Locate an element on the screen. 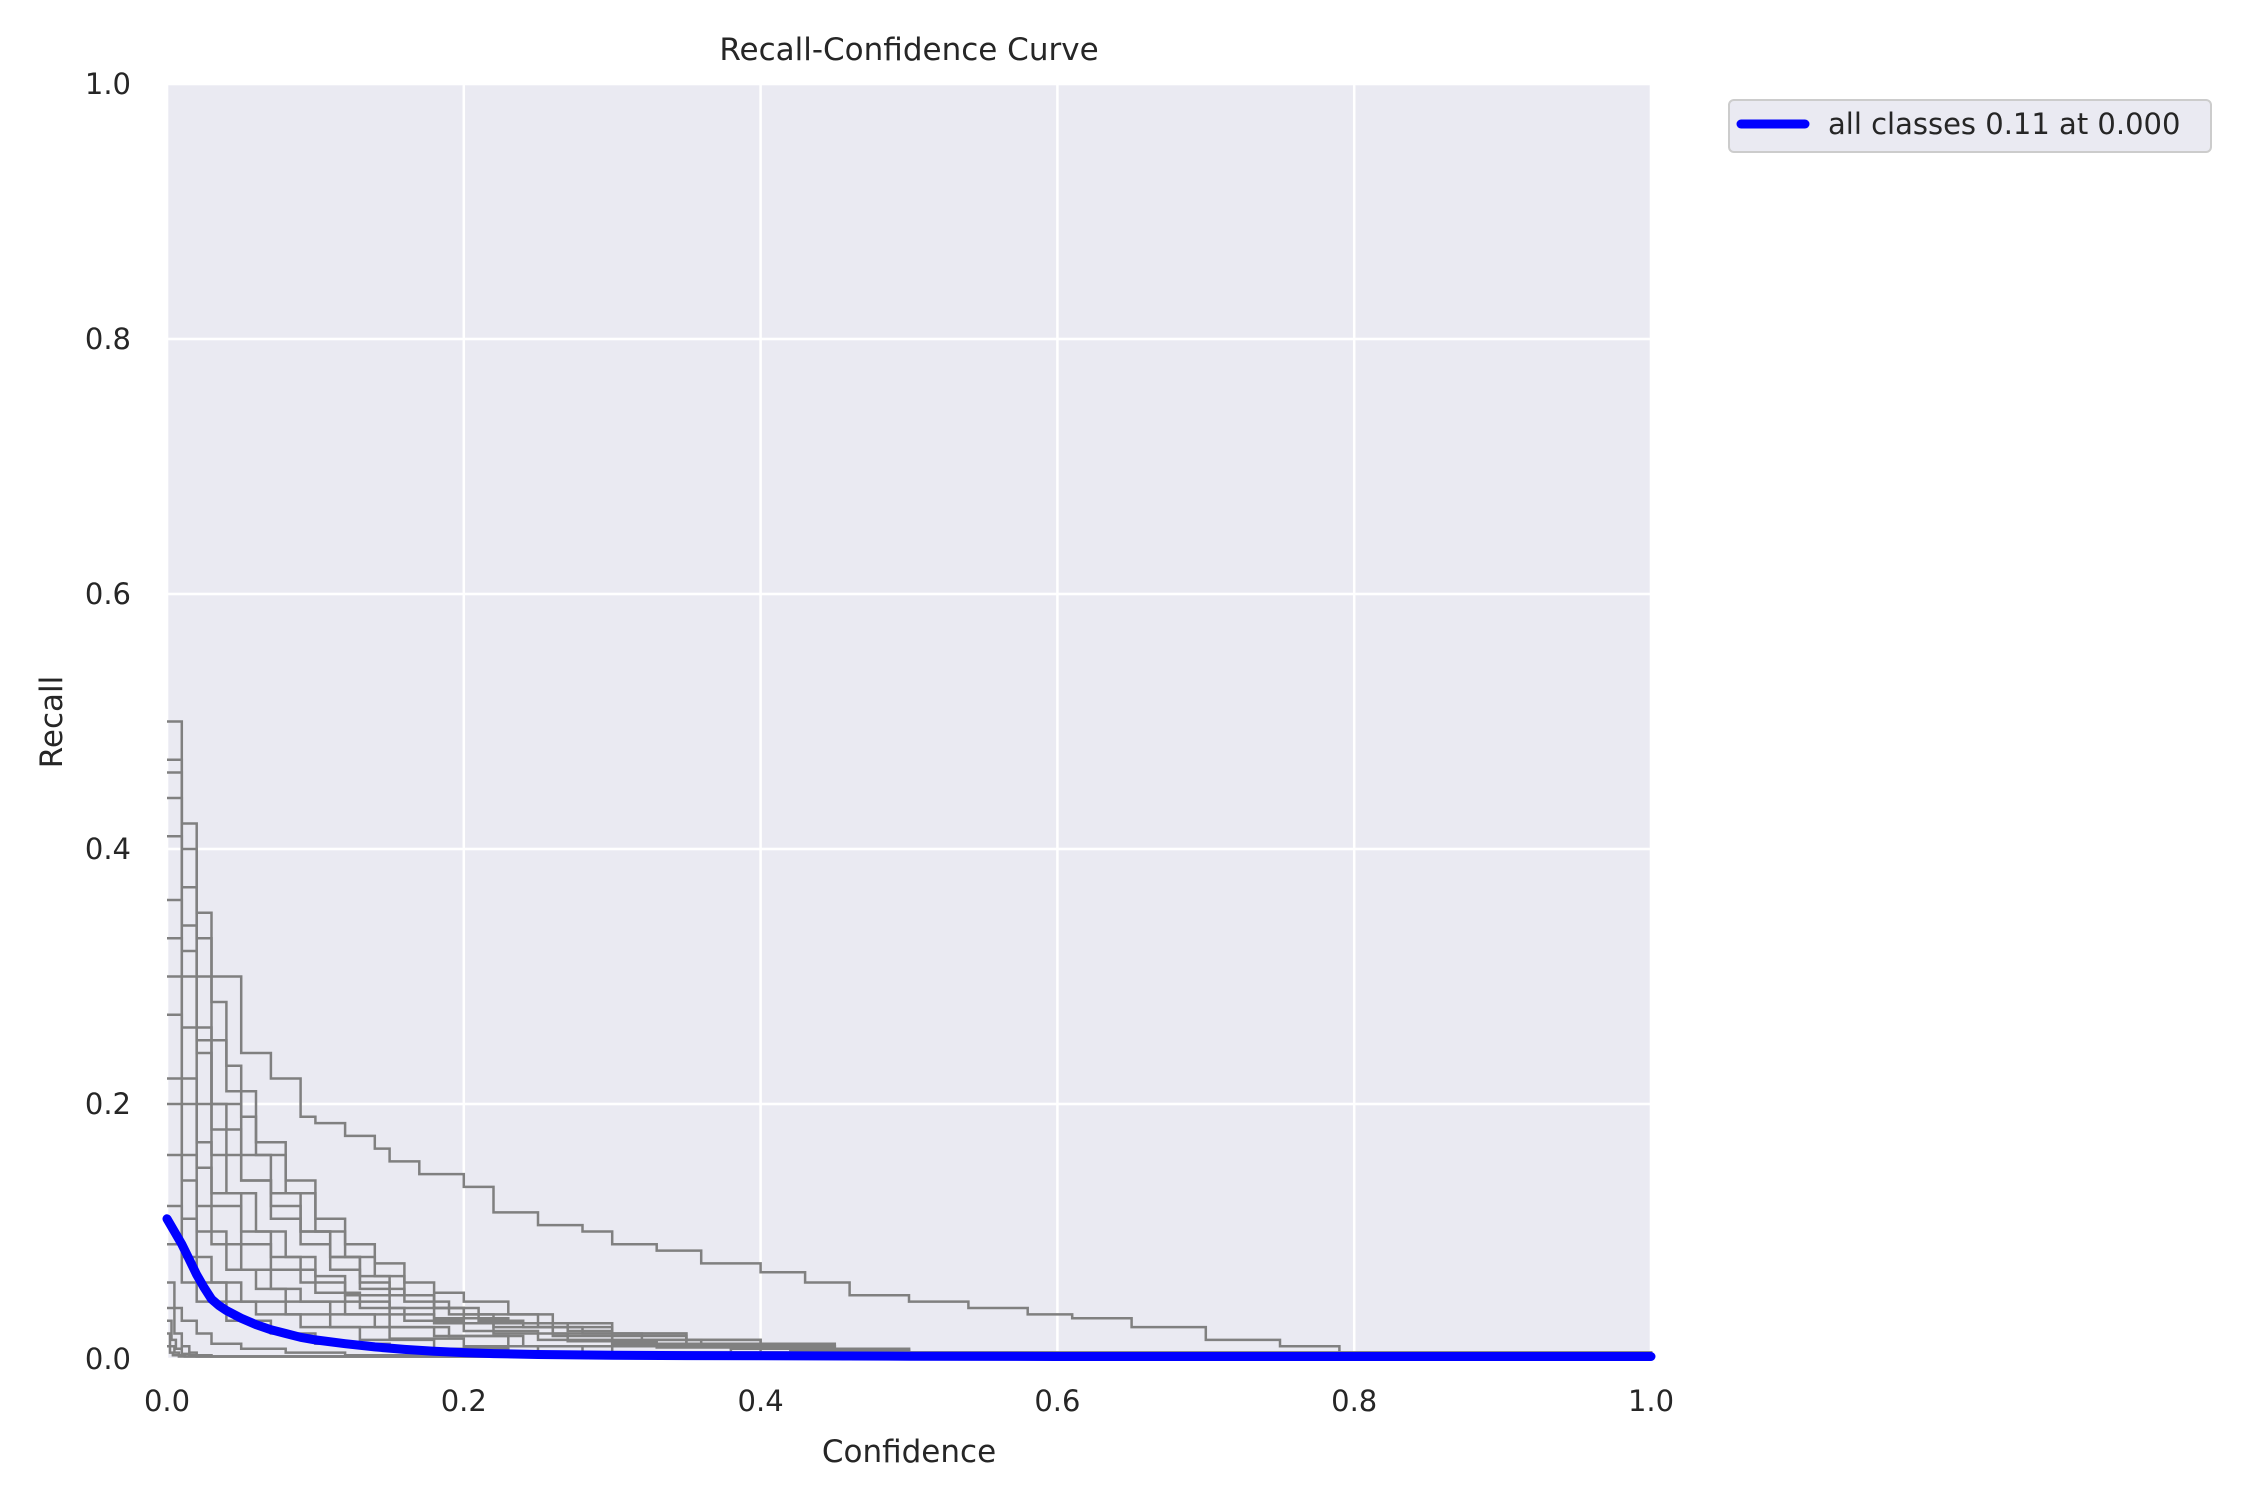 Image resolution: width=2250 pixels, height=1500 pixels. y-tick-label: 0.6 is located at coordinates (108, 594).